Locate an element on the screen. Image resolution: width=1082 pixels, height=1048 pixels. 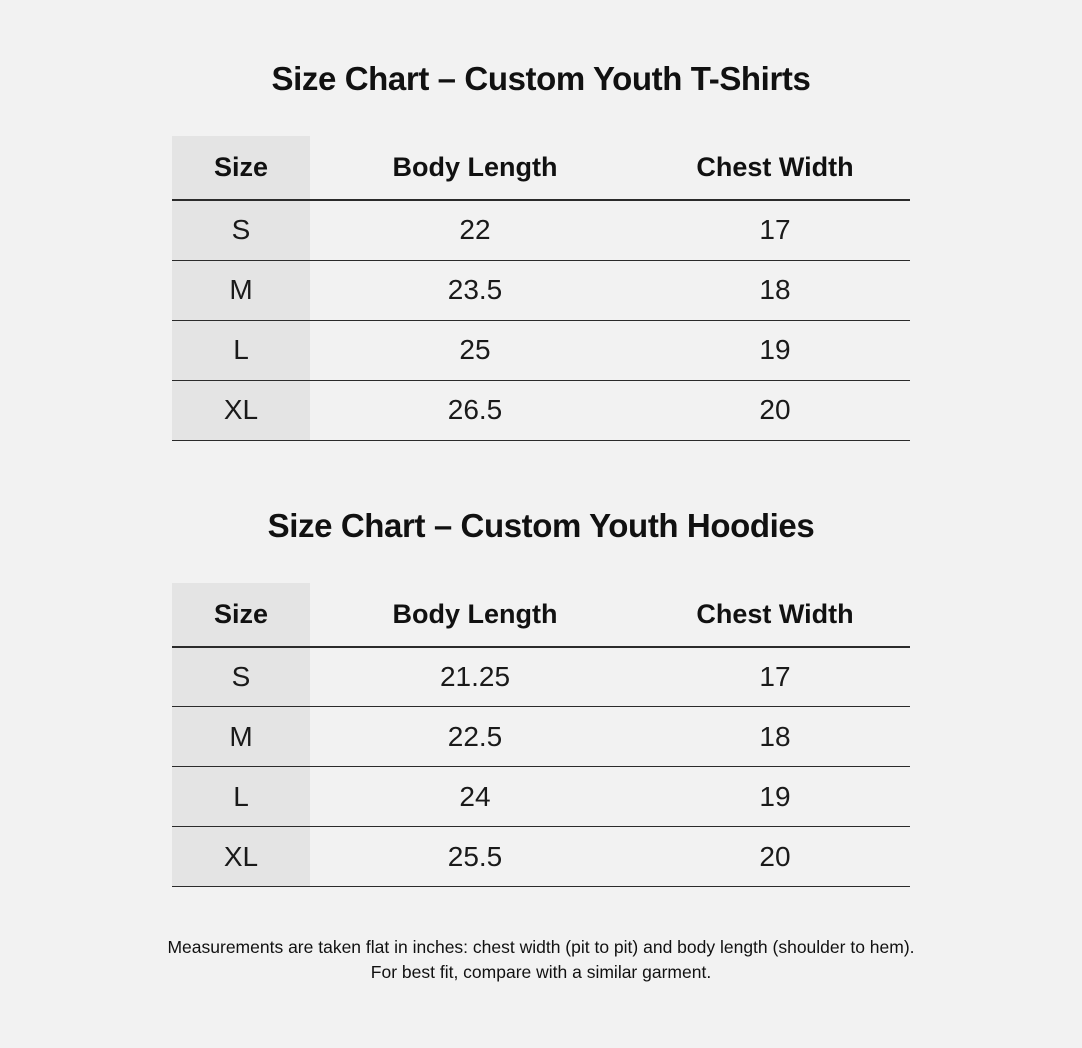
tshirt-size-chart-title: Size Chart – Custom Youth T-Shirts is located at coordinates (541, 78).